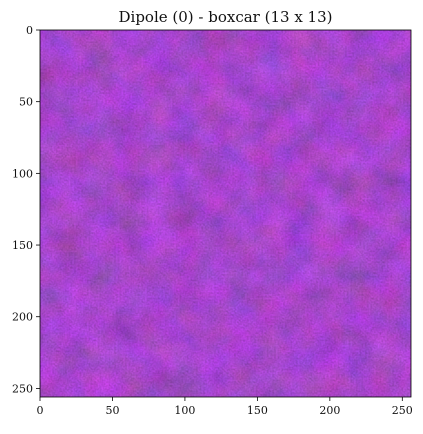 The height and width of the screenshot is (434, 423). Describe the element at coordinates (26, 102) in the screenshot. I see `y-tick-label: 50` at that location.